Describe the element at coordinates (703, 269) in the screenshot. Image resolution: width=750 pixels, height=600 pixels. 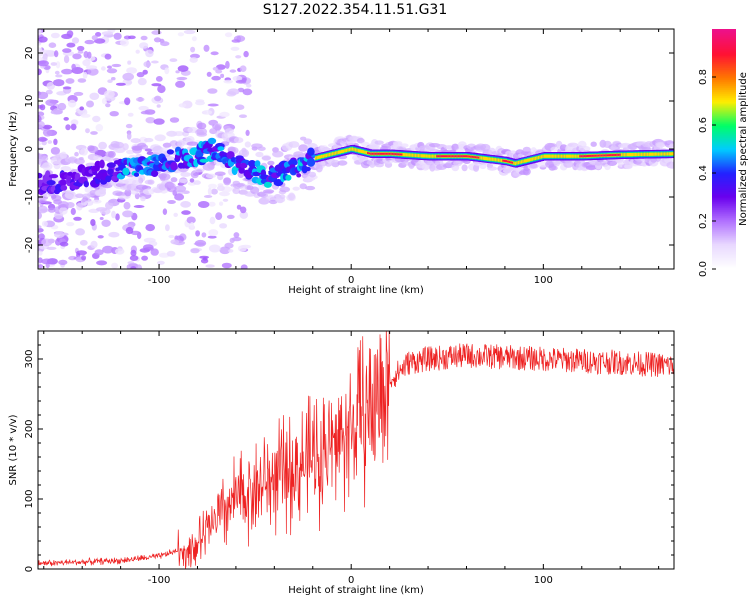
I see `colorbar-tick-label: 0.0` at that location.